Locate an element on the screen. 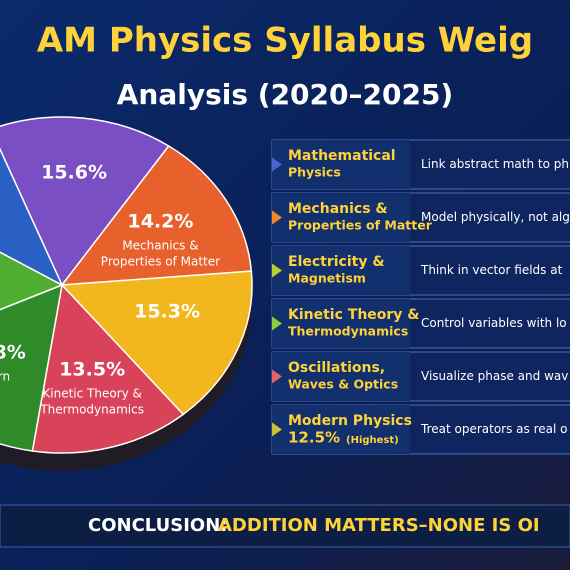 The height and width of the screenshot is (570, 570). slice-name: Kinetic Theory & is located at coordinates (92, 394).